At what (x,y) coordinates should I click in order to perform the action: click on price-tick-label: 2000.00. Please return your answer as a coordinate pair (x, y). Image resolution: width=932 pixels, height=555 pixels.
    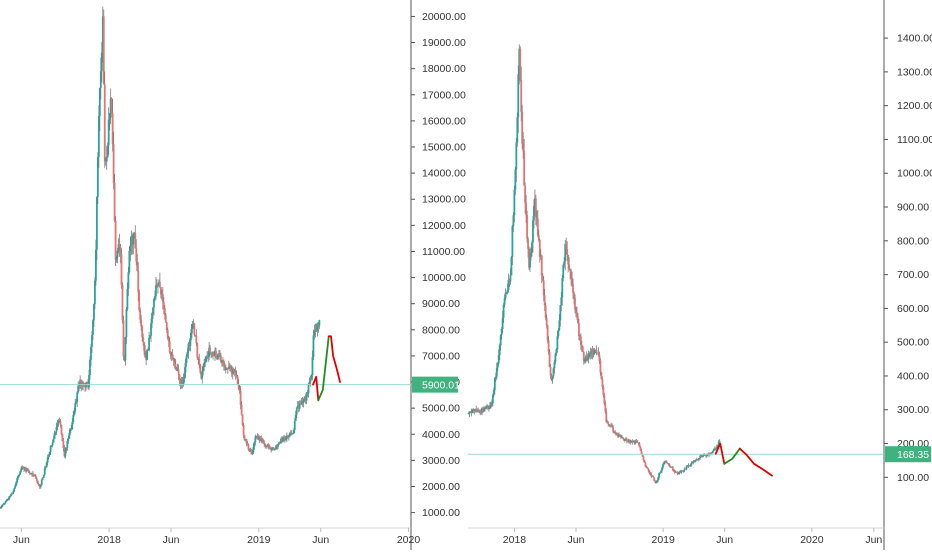
    Looking at the image, I should click on (441, 487).